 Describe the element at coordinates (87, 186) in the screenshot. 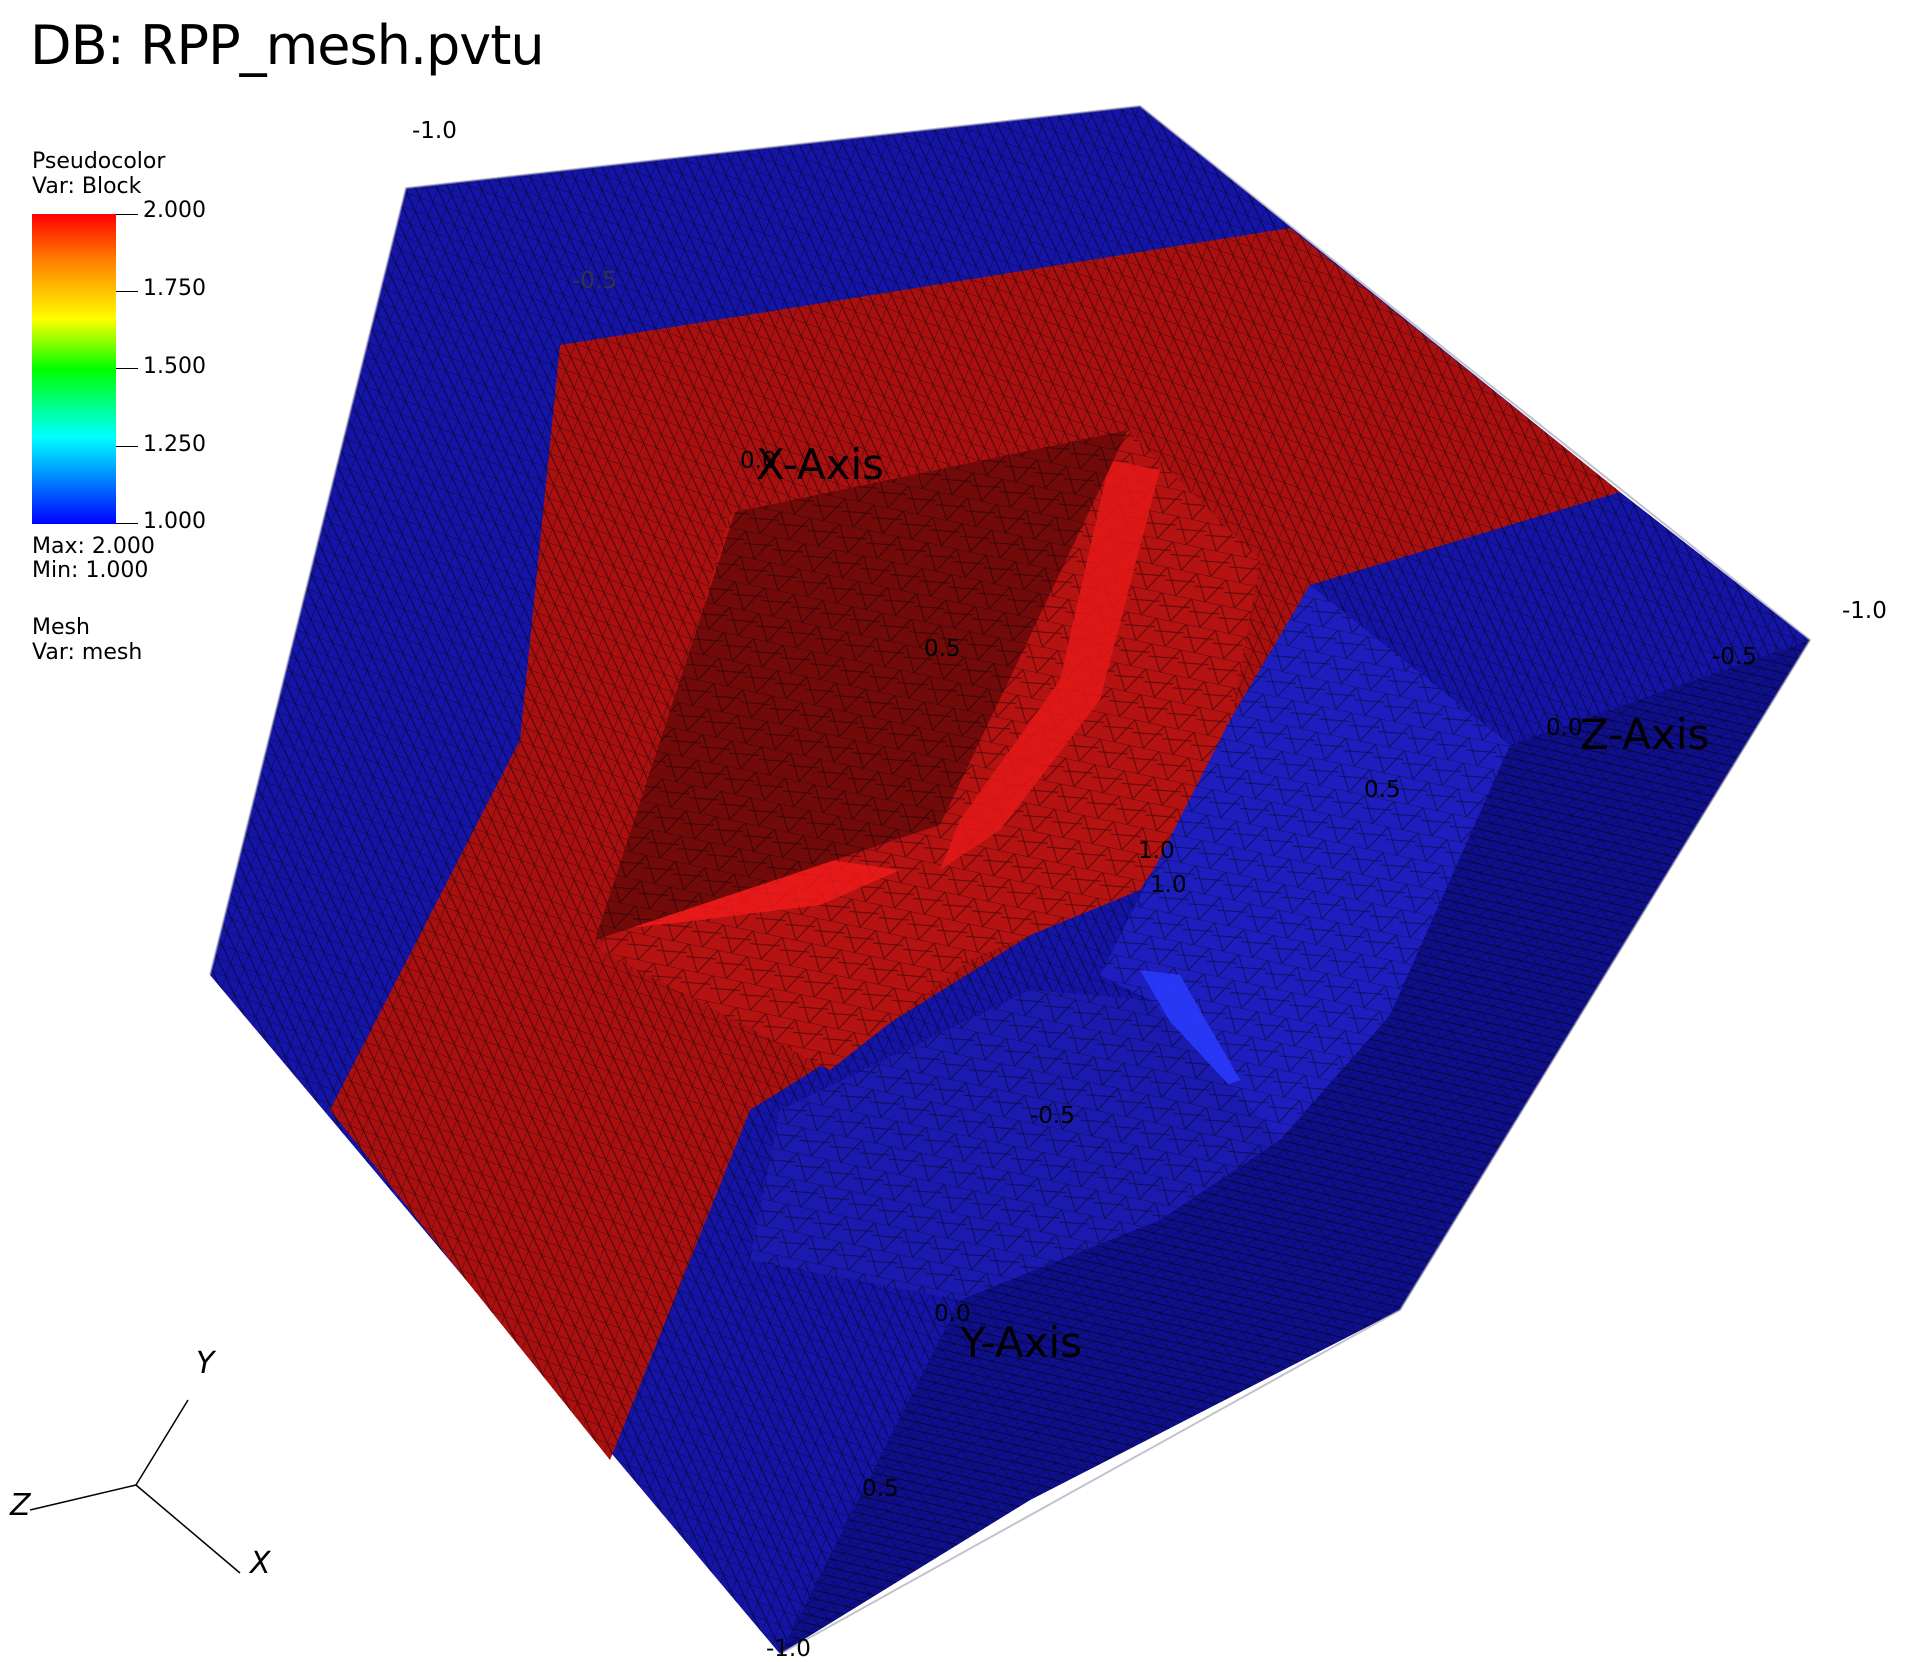

I see `legend-variable: Var: Block` at that location.